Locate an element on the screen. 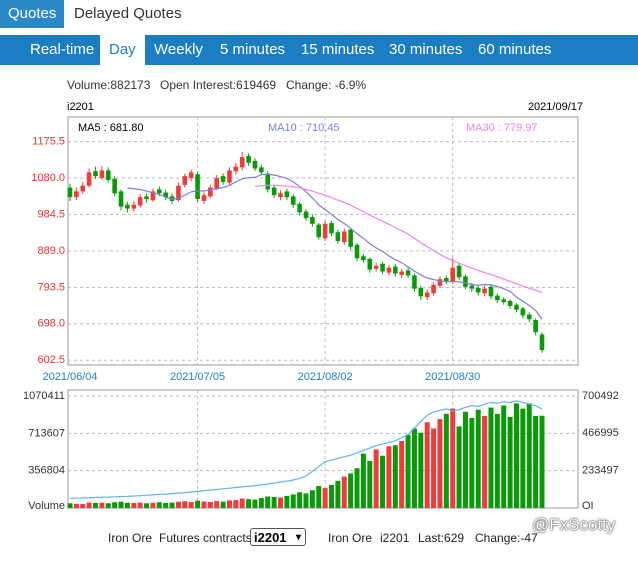 The width and height of the screenshot is (638, 561). period-tab: 15 minutes is located at coordinates (338, 49).